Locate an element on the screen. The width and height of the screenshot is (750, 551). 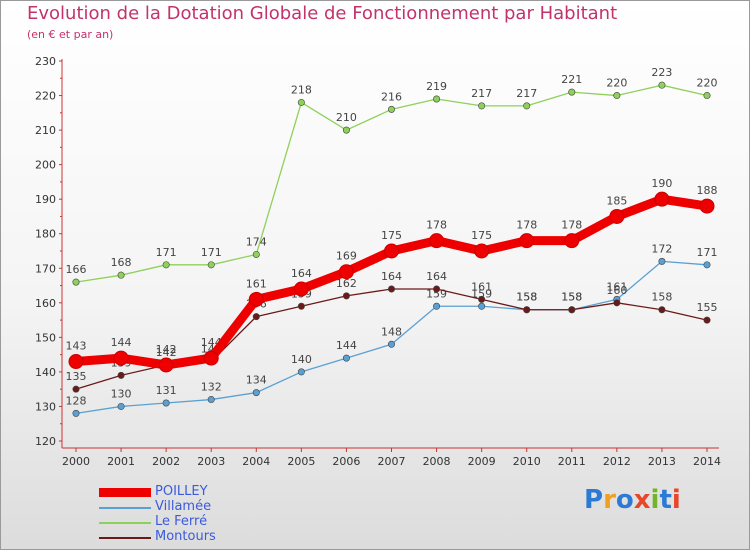
data-label-villam-e: 158 is located at coordinates (571, 297).